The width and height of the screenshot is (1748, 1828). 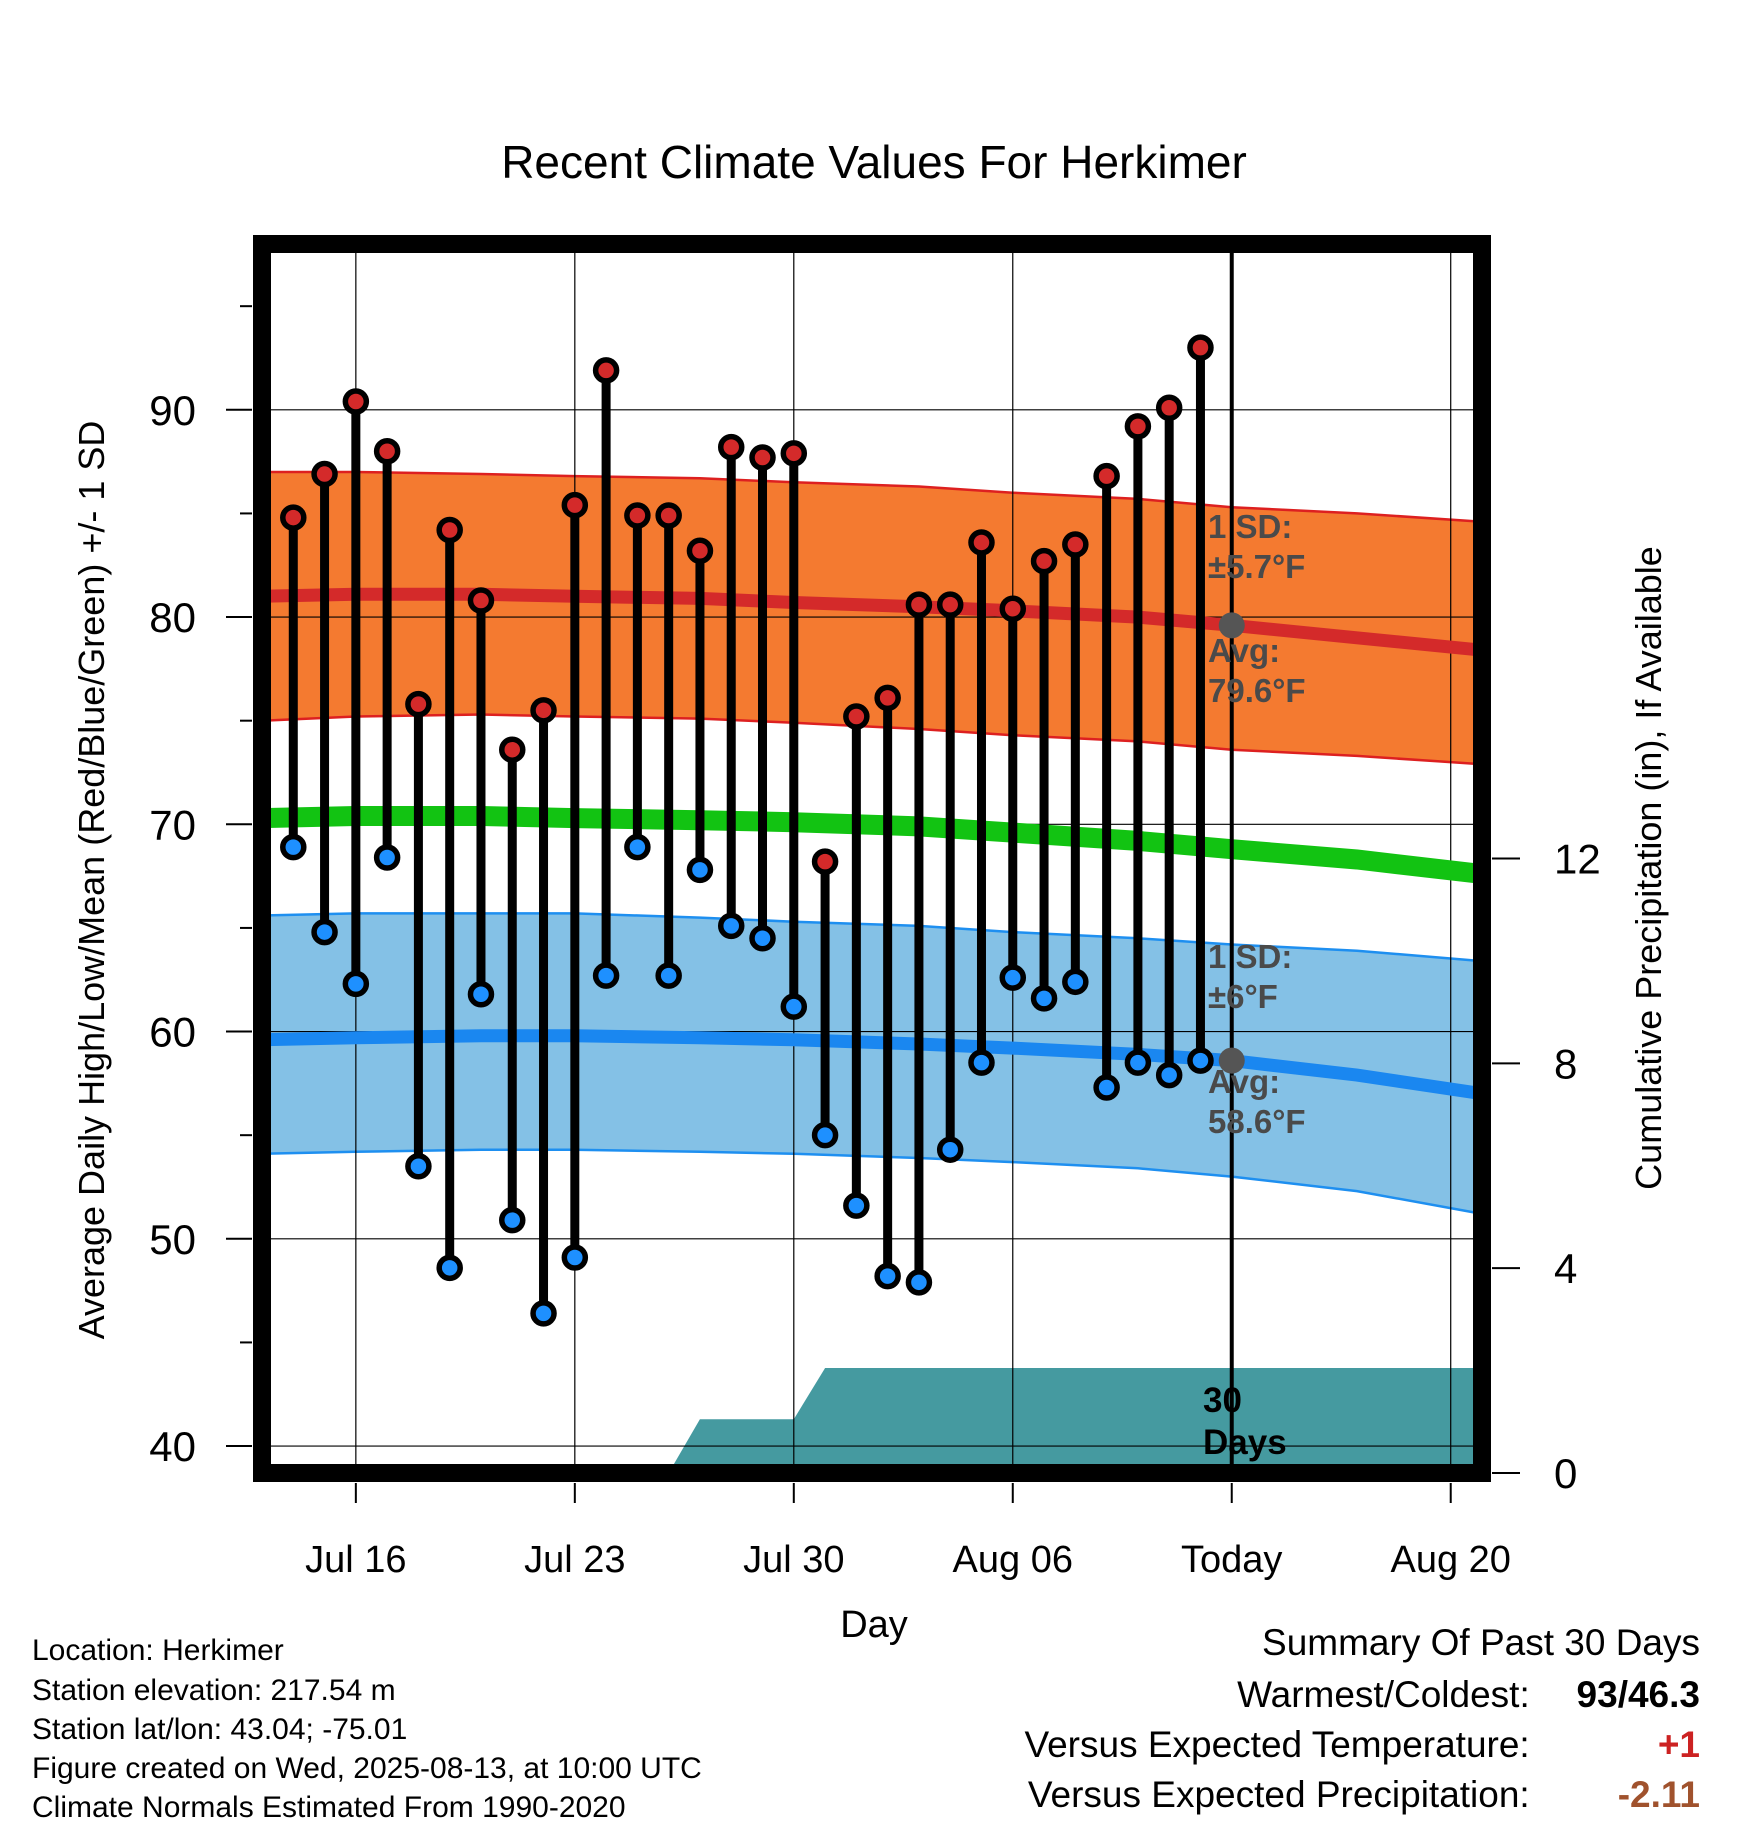 I want to click on y-tick-label: 80, so click(x=172, y=617).